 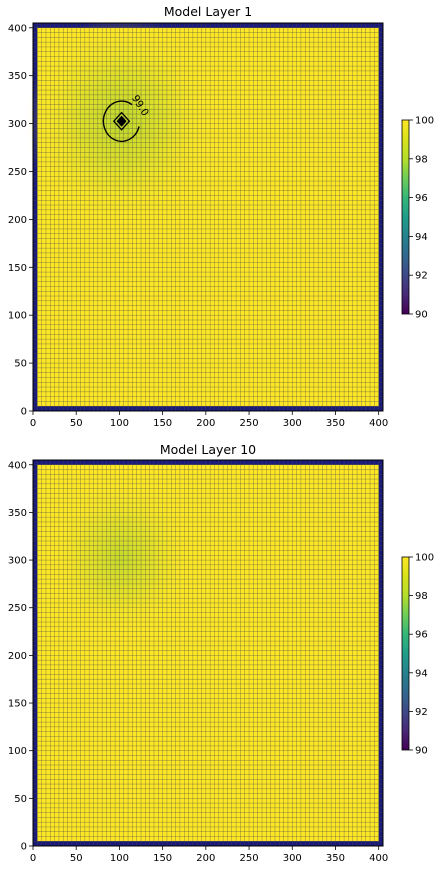 I want to click on chart-title: Model Layer 1, so click(x=208, y=11).